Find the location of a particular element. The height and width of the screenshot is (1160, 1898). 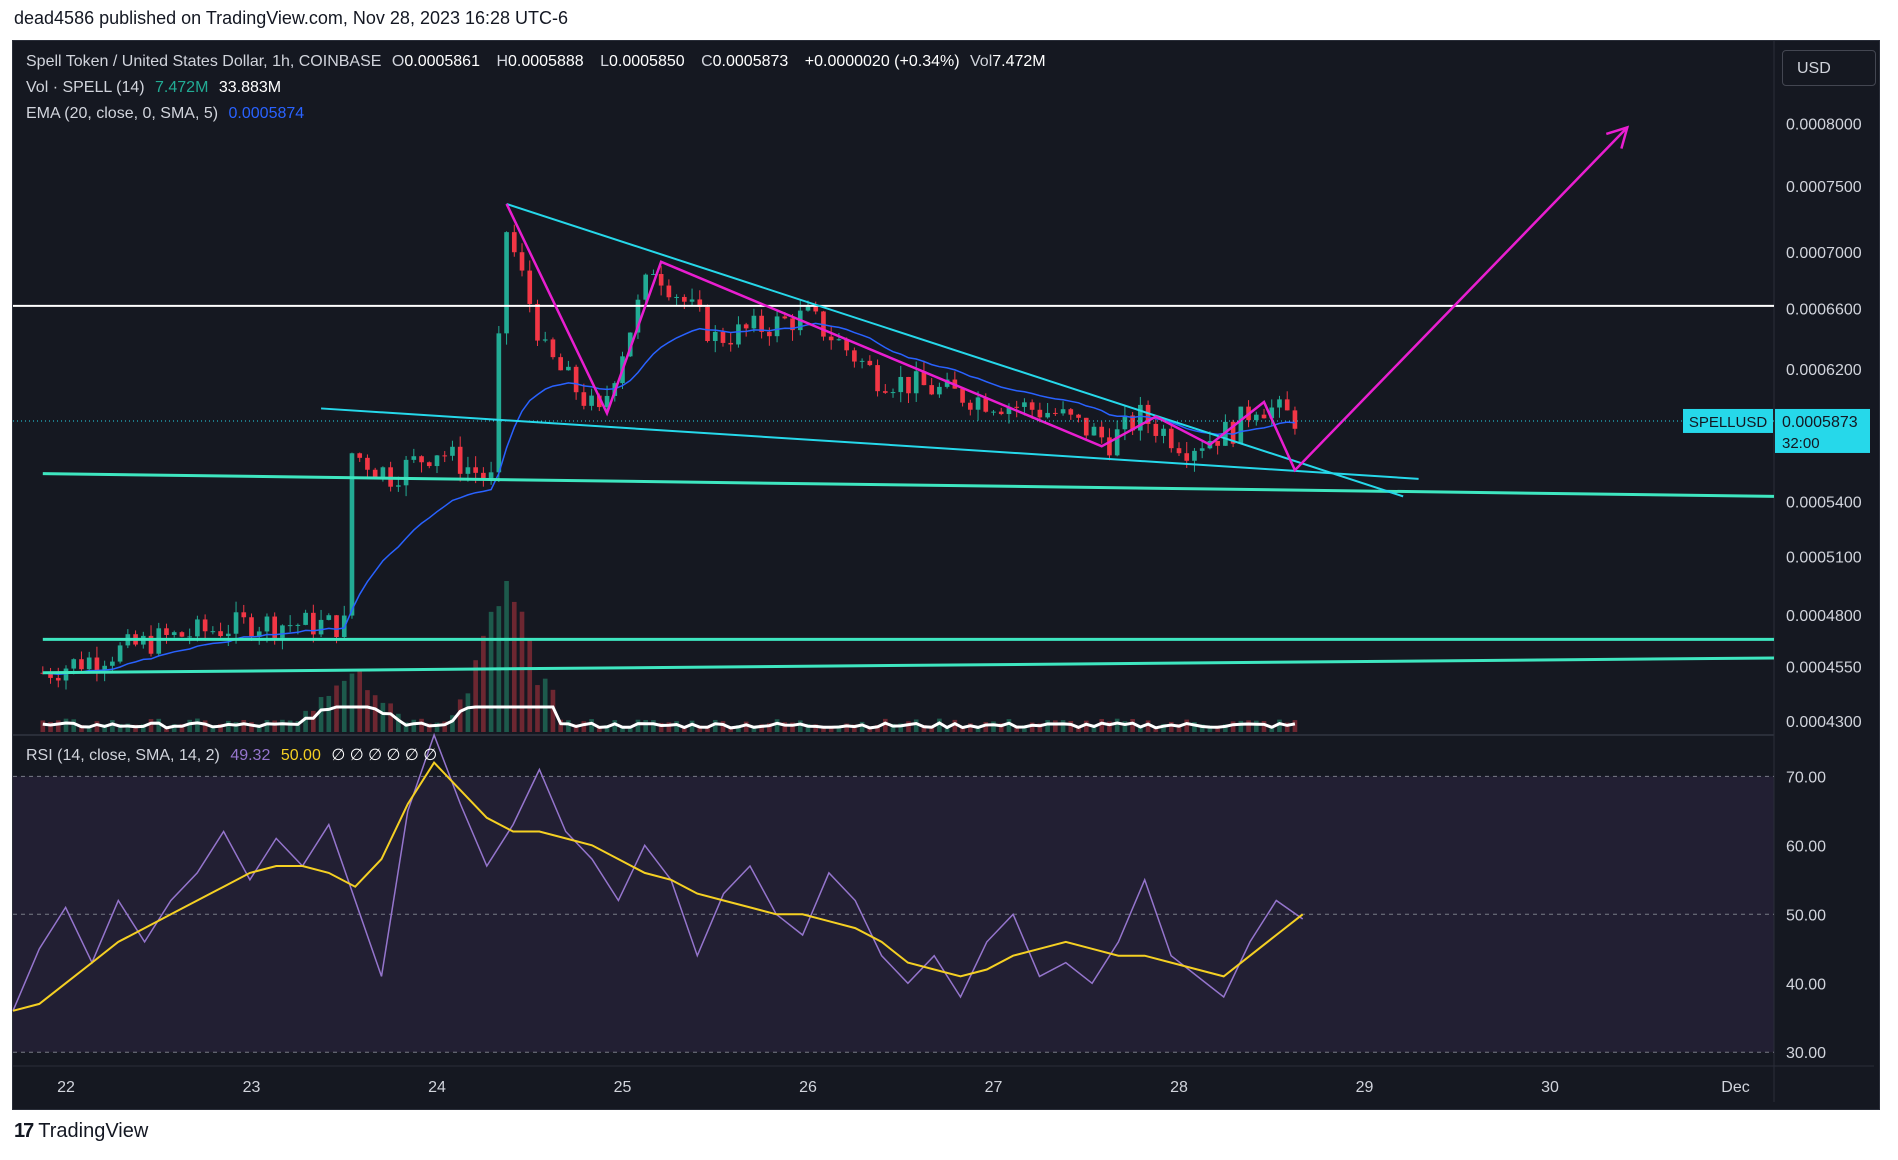

wedge-lower-line is located at coordinates (869, 443).